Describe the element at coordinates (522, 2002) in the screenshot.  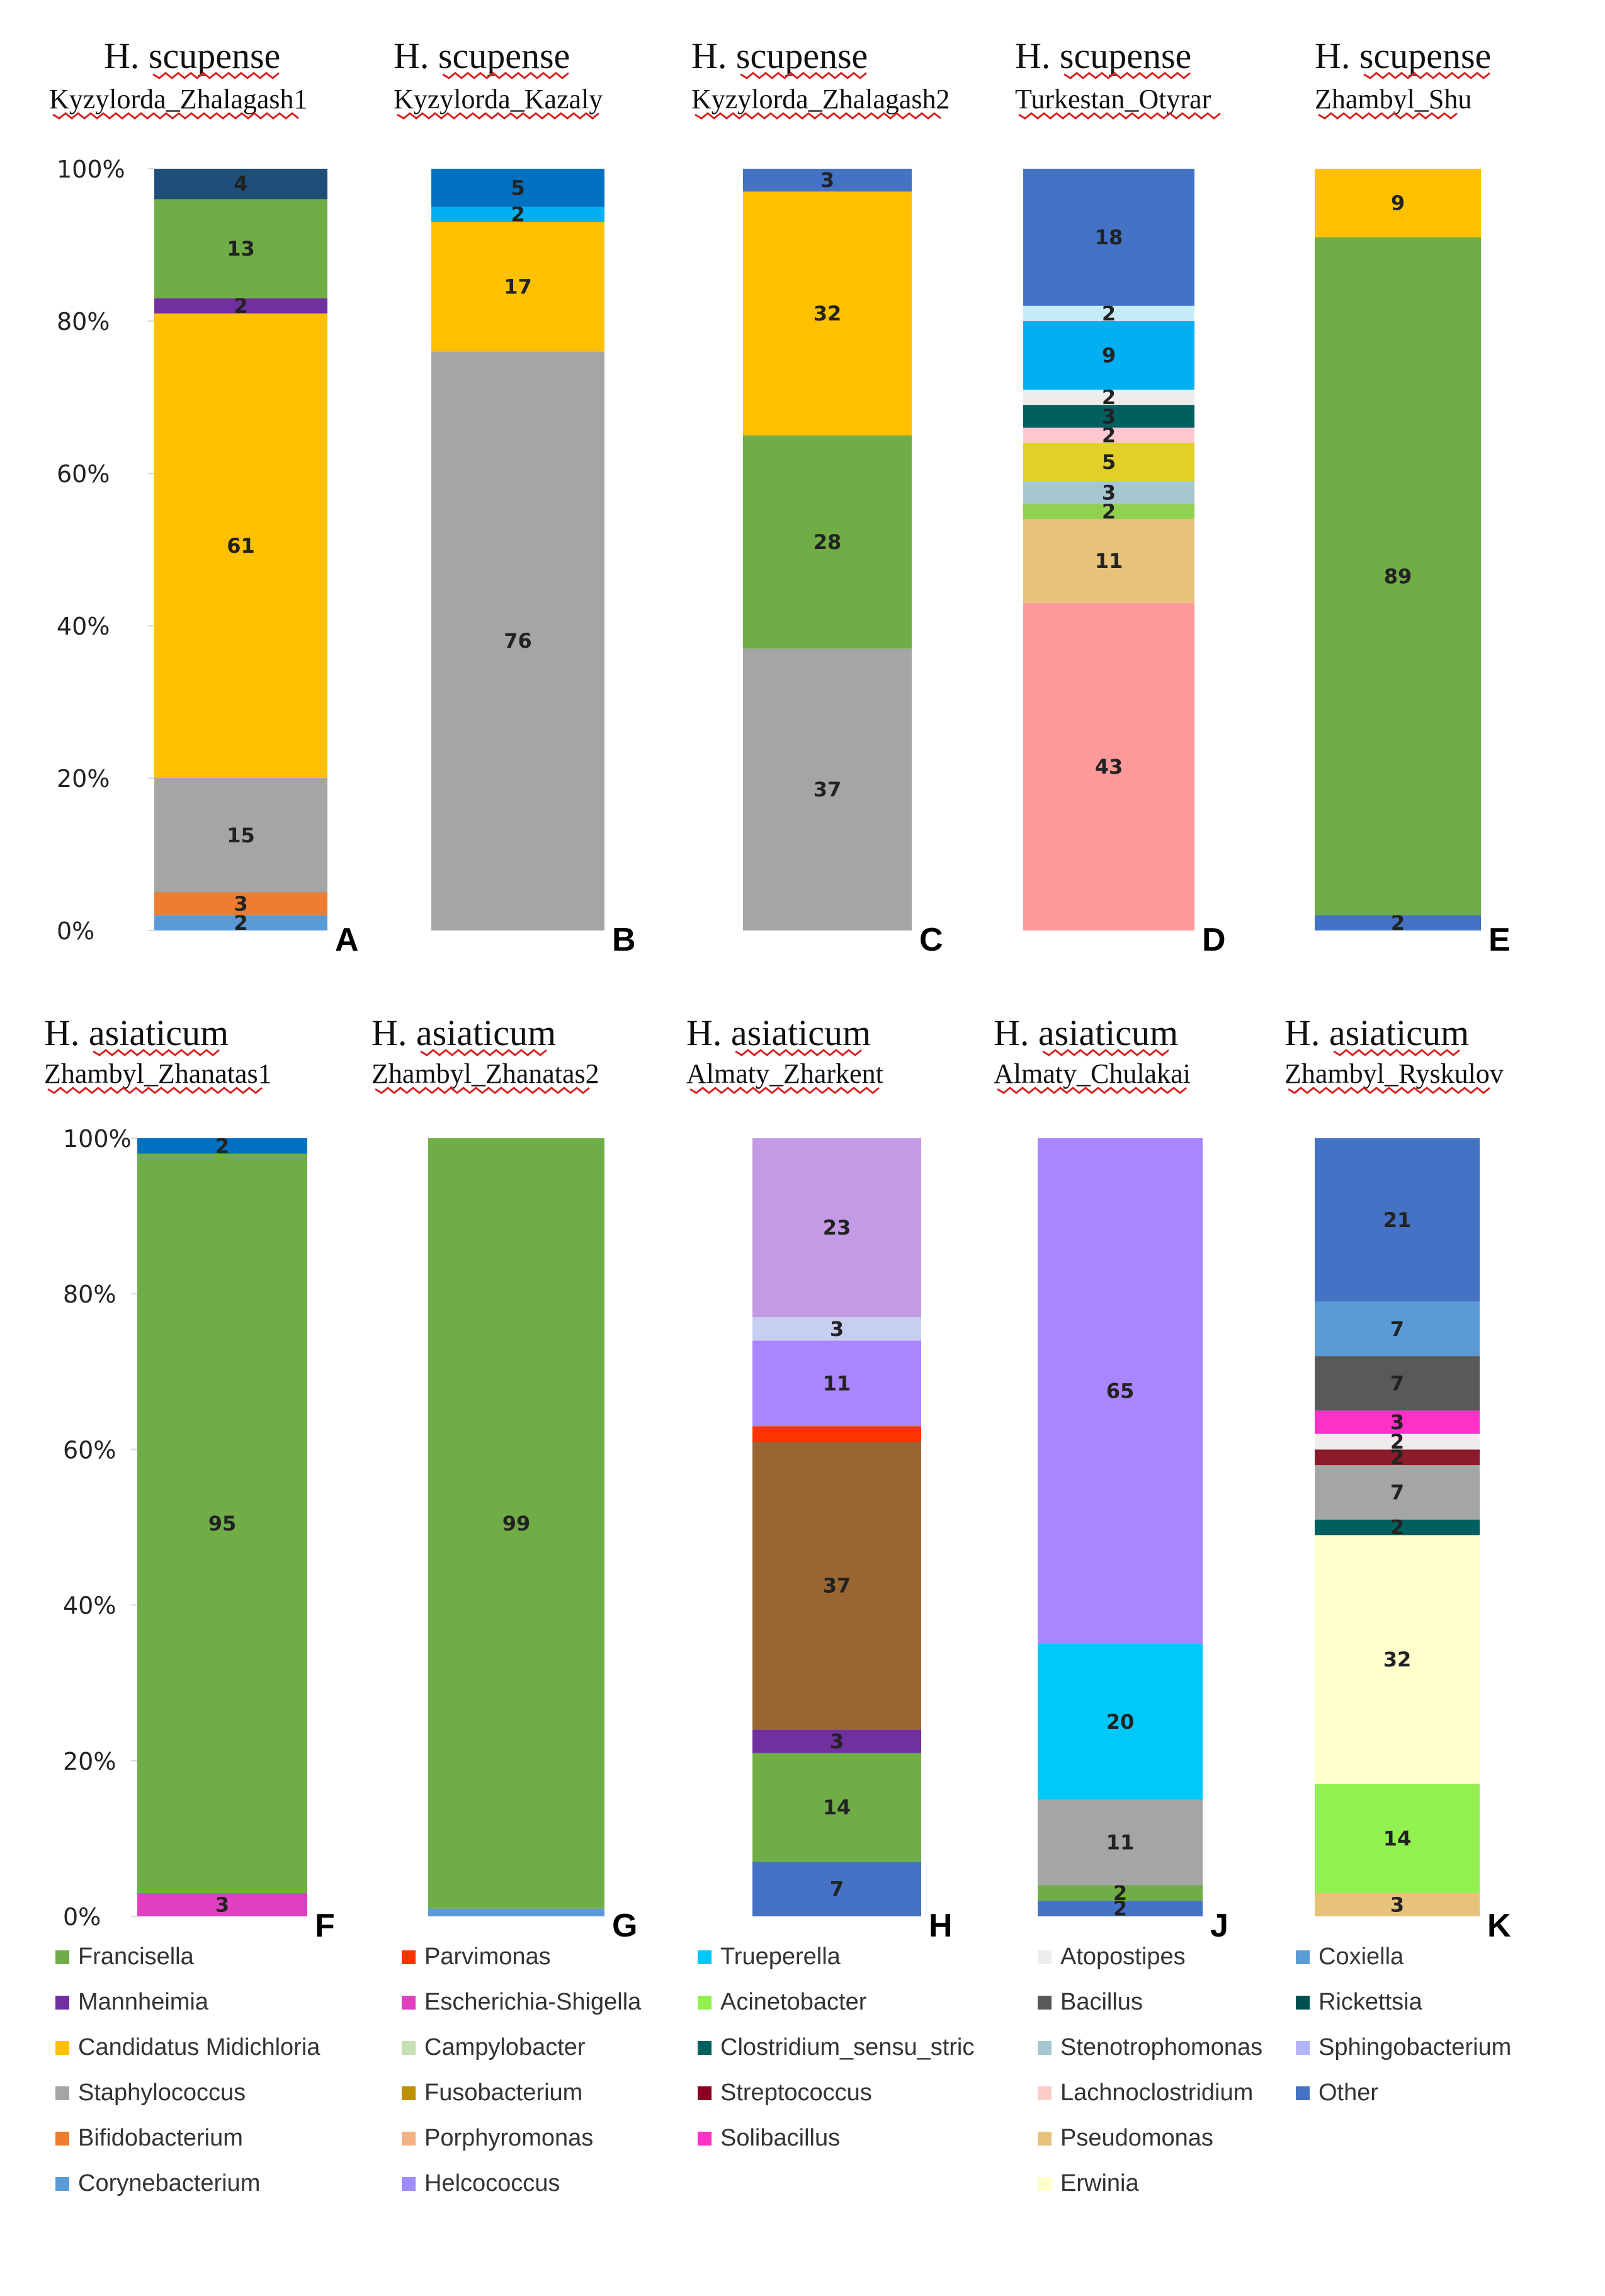
I see `legend-item: Escherichia-Shigella` at that location.